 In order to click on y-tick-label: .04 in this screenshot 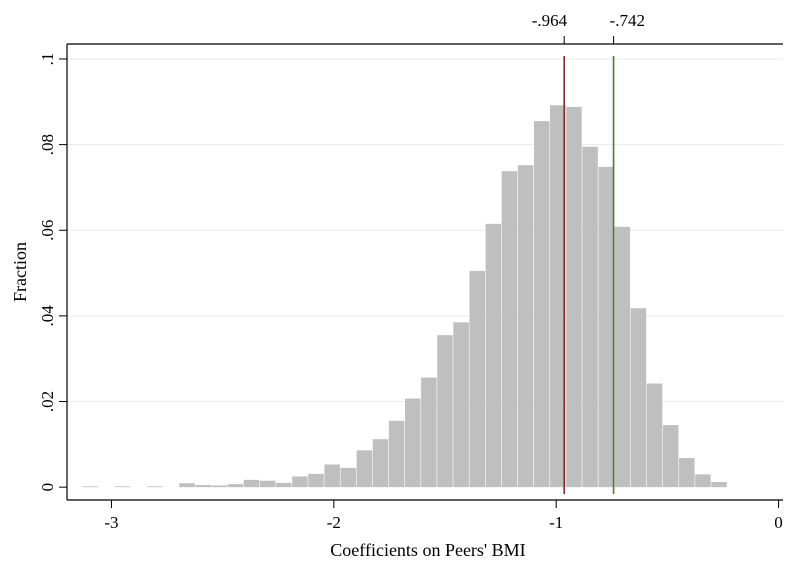, I will do `click(47, 316)`.